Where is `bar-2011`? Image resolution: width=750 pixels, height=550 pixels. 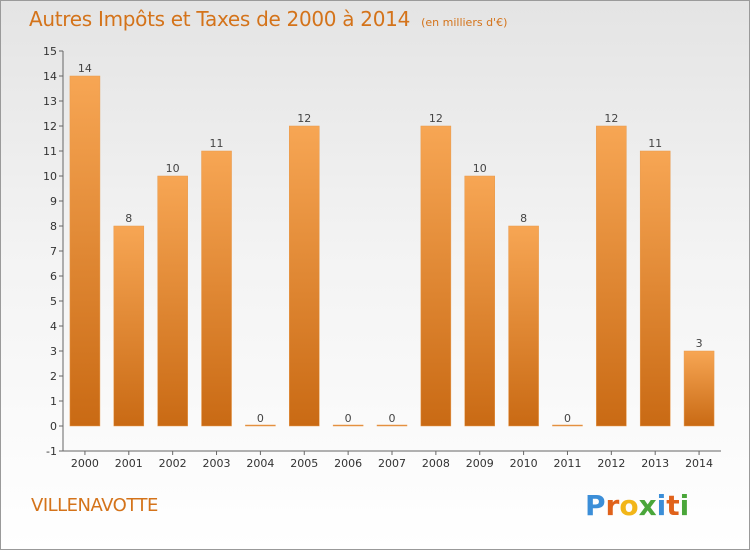 bar-2011 is located at coordinates (567, 425).